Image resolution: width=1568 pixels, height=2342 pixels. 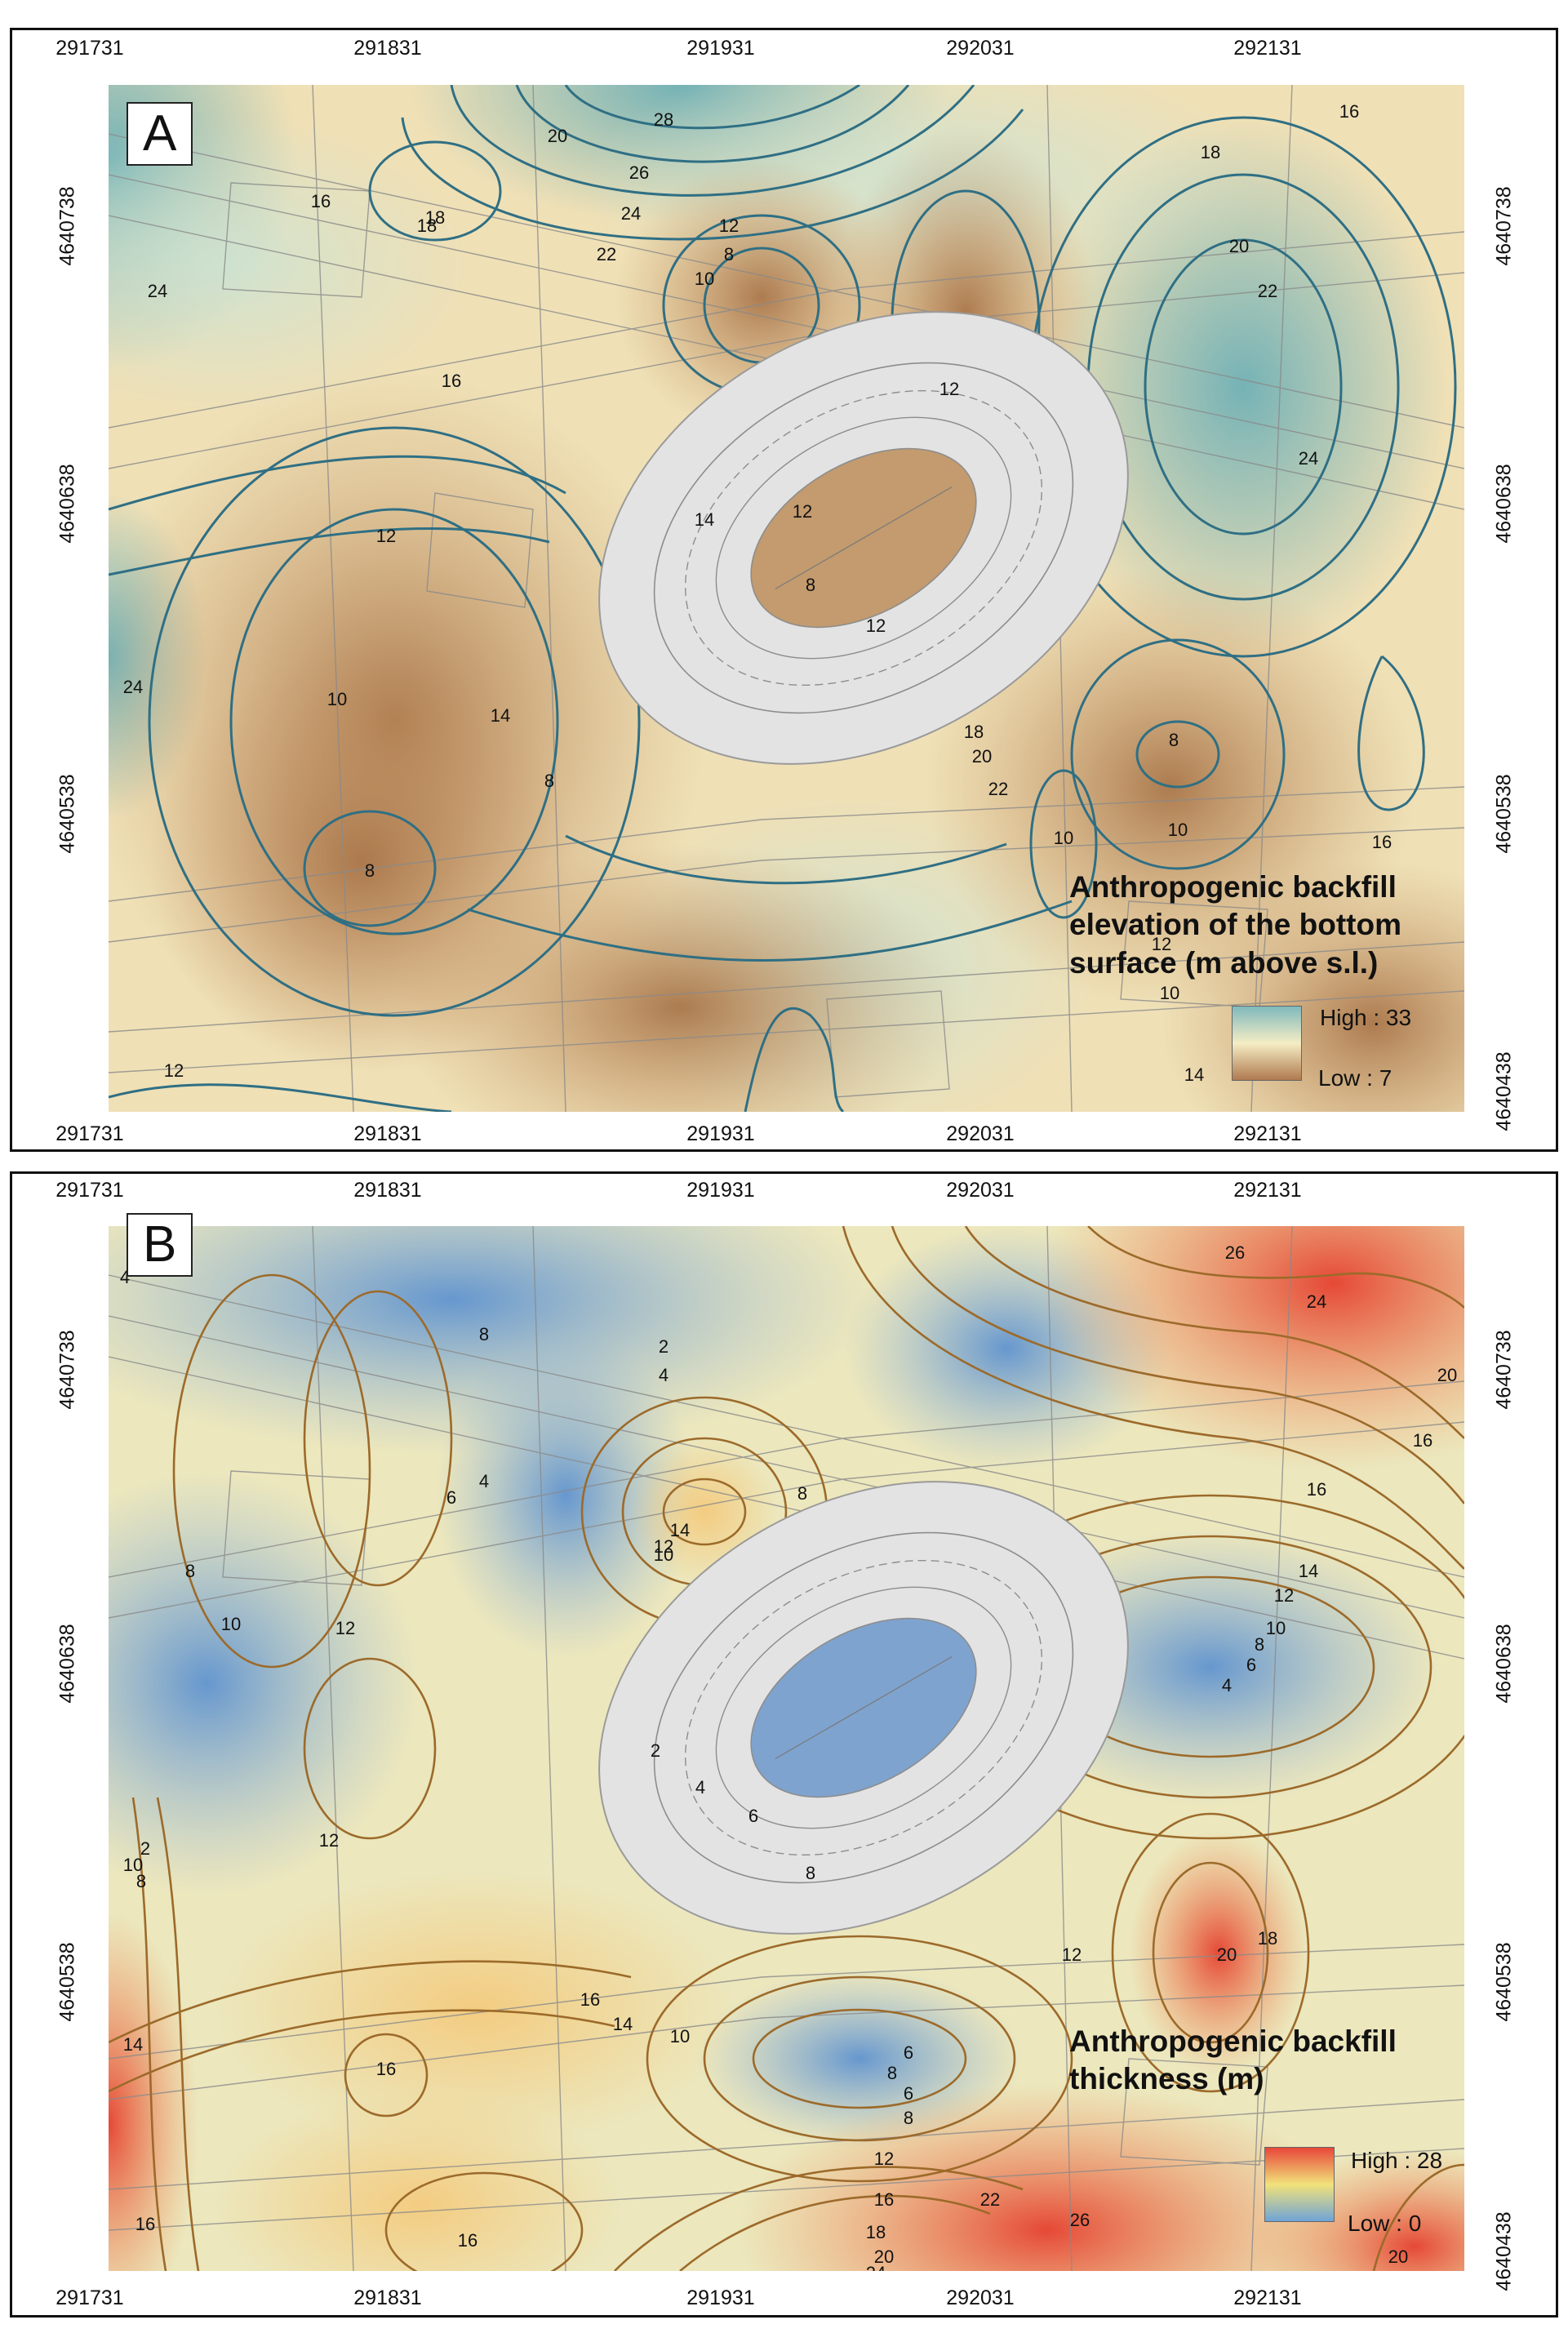 What do you see at coordinates (1267, 2297) in the screenshot?
I see `x-tick-bottom: 292131` at bounding box center [1267, 2297].